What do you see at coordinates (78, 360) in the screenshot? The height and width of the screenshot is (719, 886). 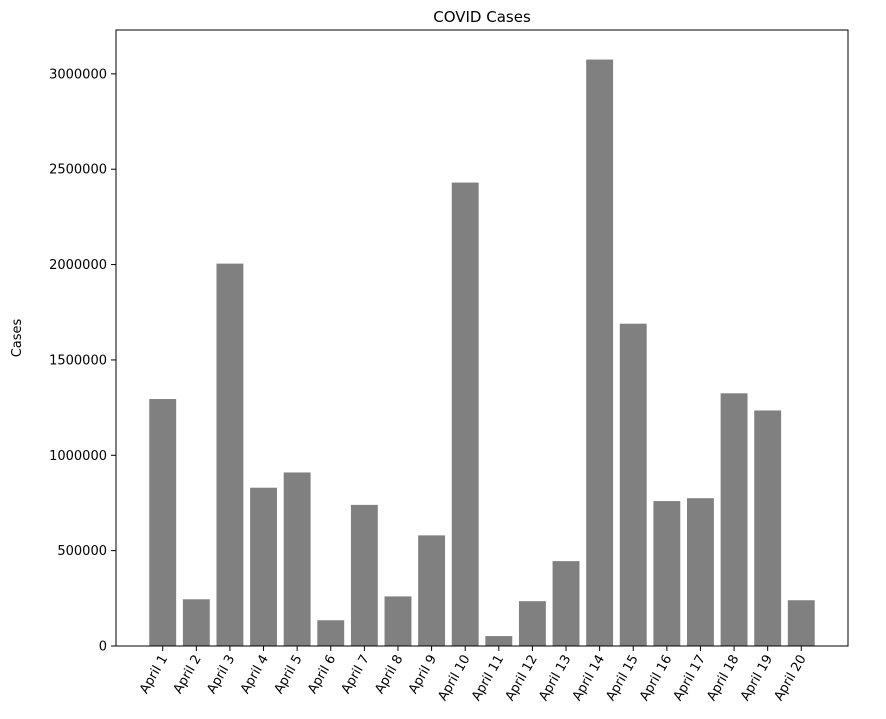 I see `y-tick-label: 1500000` at bounding box center [78, 360].